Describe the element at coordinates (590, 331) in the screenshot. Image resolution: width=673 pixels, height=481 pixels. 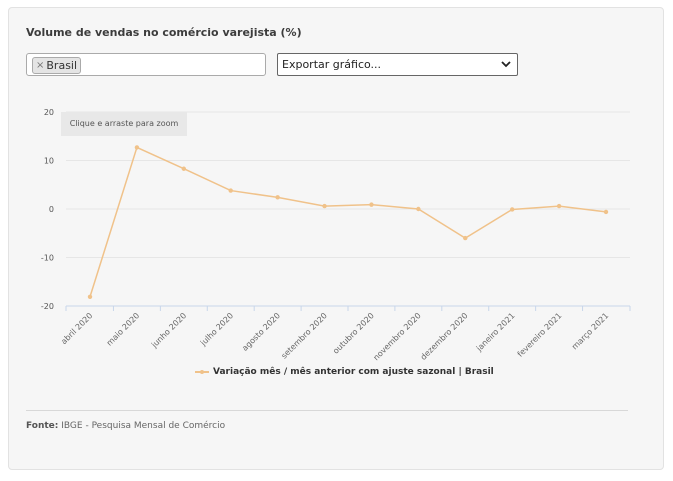
I see `x-tick-label: março 2021` at that location.